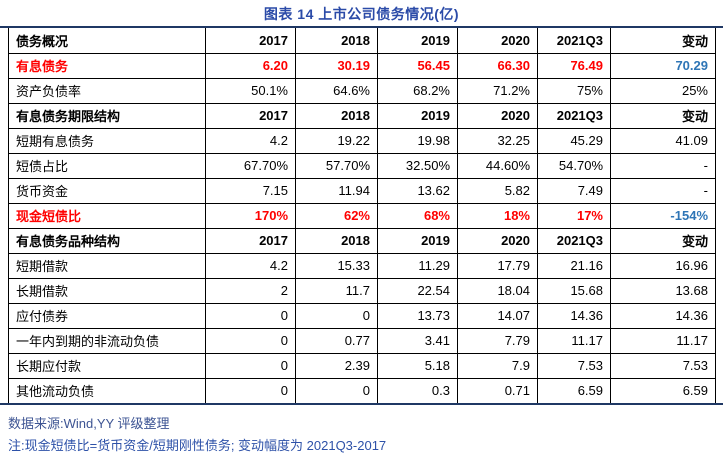  Describe the element at coordinates (361, 404) in the screenshot. I see `bottom-rule` at that location.